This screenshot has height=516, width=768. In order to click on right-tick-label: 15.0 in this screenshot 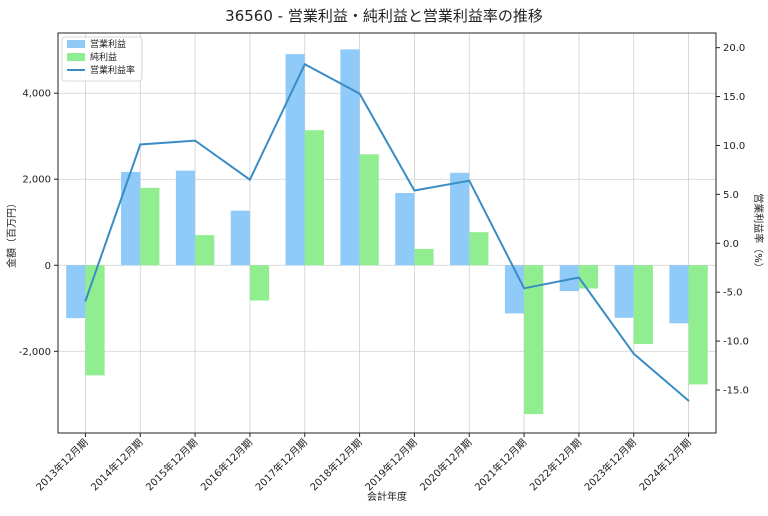, I will do `click(734, 97)`.